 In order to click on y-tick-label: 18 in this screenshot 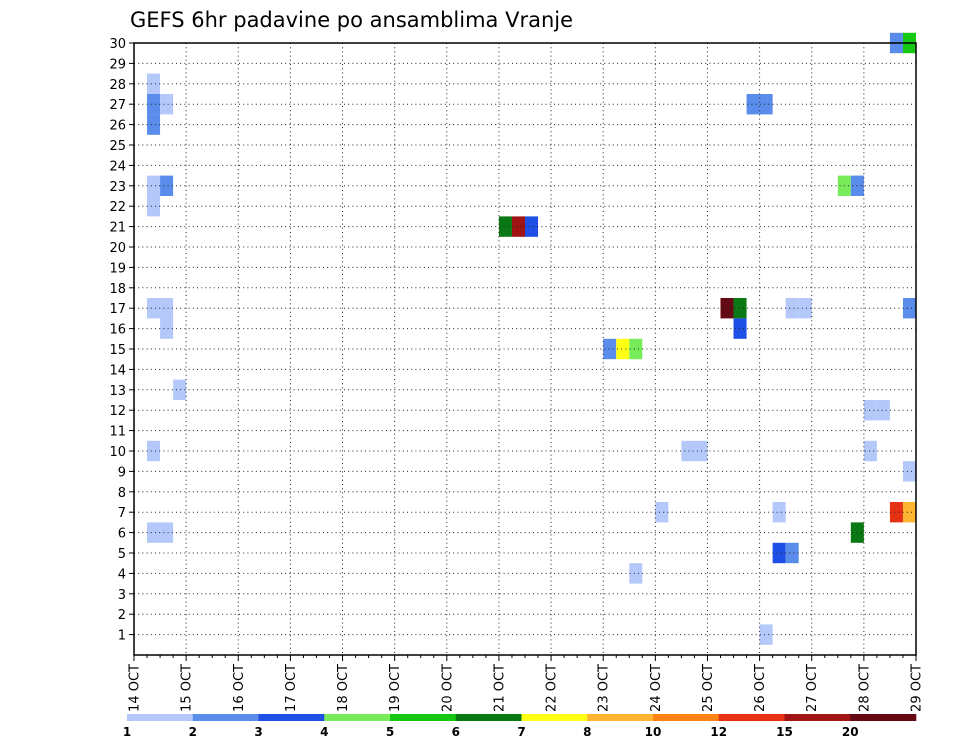, I will do `click(117, 289)`.